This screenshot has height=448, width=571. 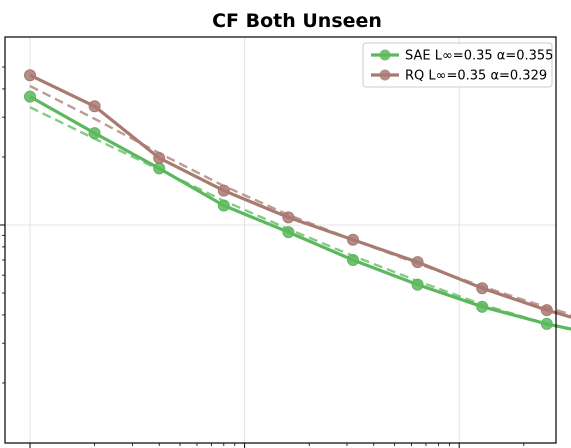 I want to click on legend-item: SAE L∞=0.35 α=0.355, so click(x=462, y=56).